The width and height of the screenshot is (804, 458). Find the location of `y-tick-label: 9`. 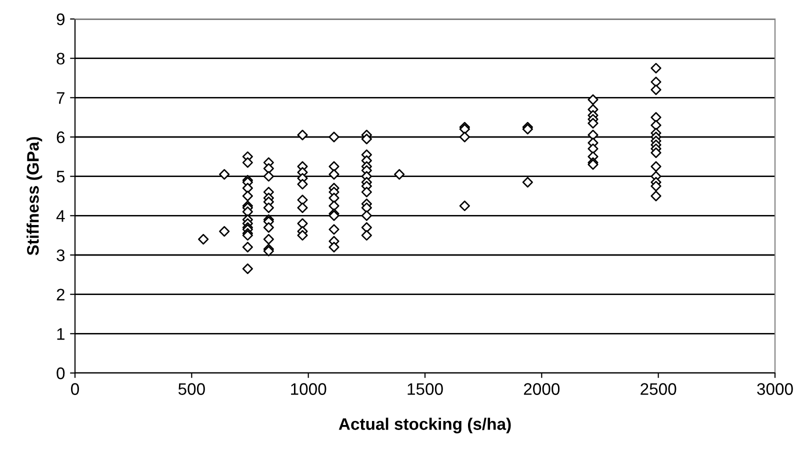

y-tick-label: 9 is located at coordinates (60, 19).